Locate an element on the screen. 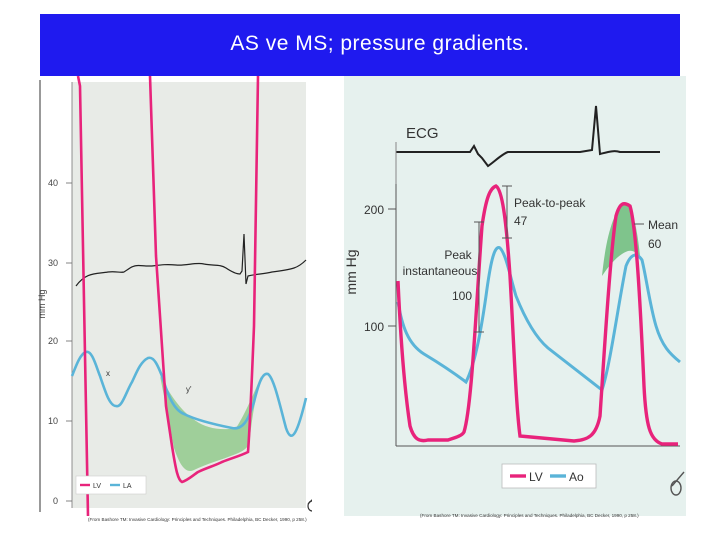 The image size is (720, 540). right-legend-ao: Ao is located at coordinates (576, 477).